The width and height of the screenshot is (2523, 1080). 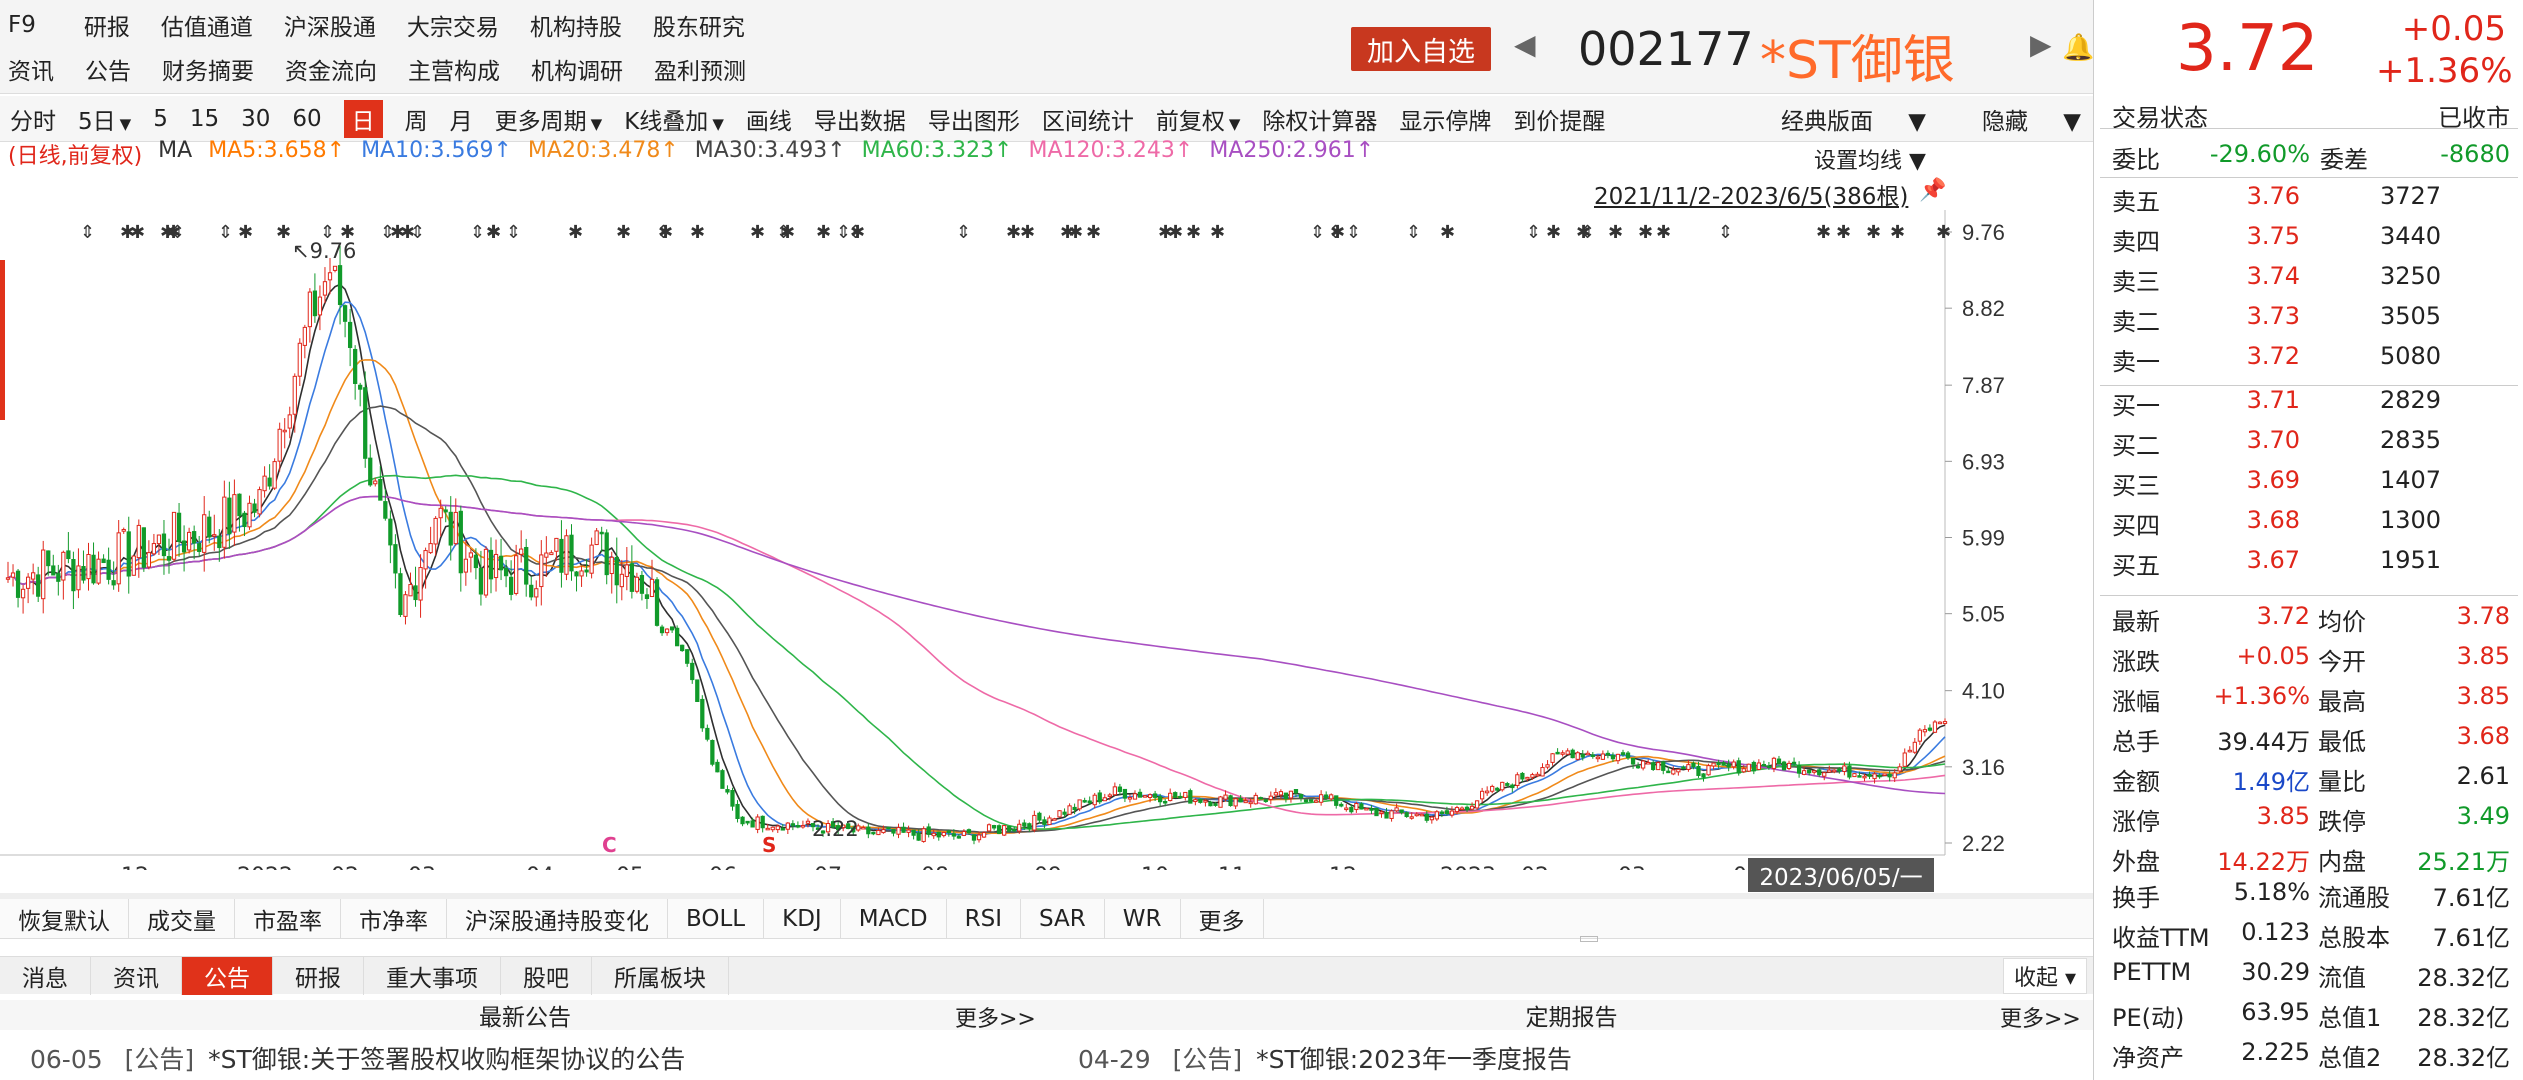 I want to click on info-tab: 公告, so click(x=227, y=975).